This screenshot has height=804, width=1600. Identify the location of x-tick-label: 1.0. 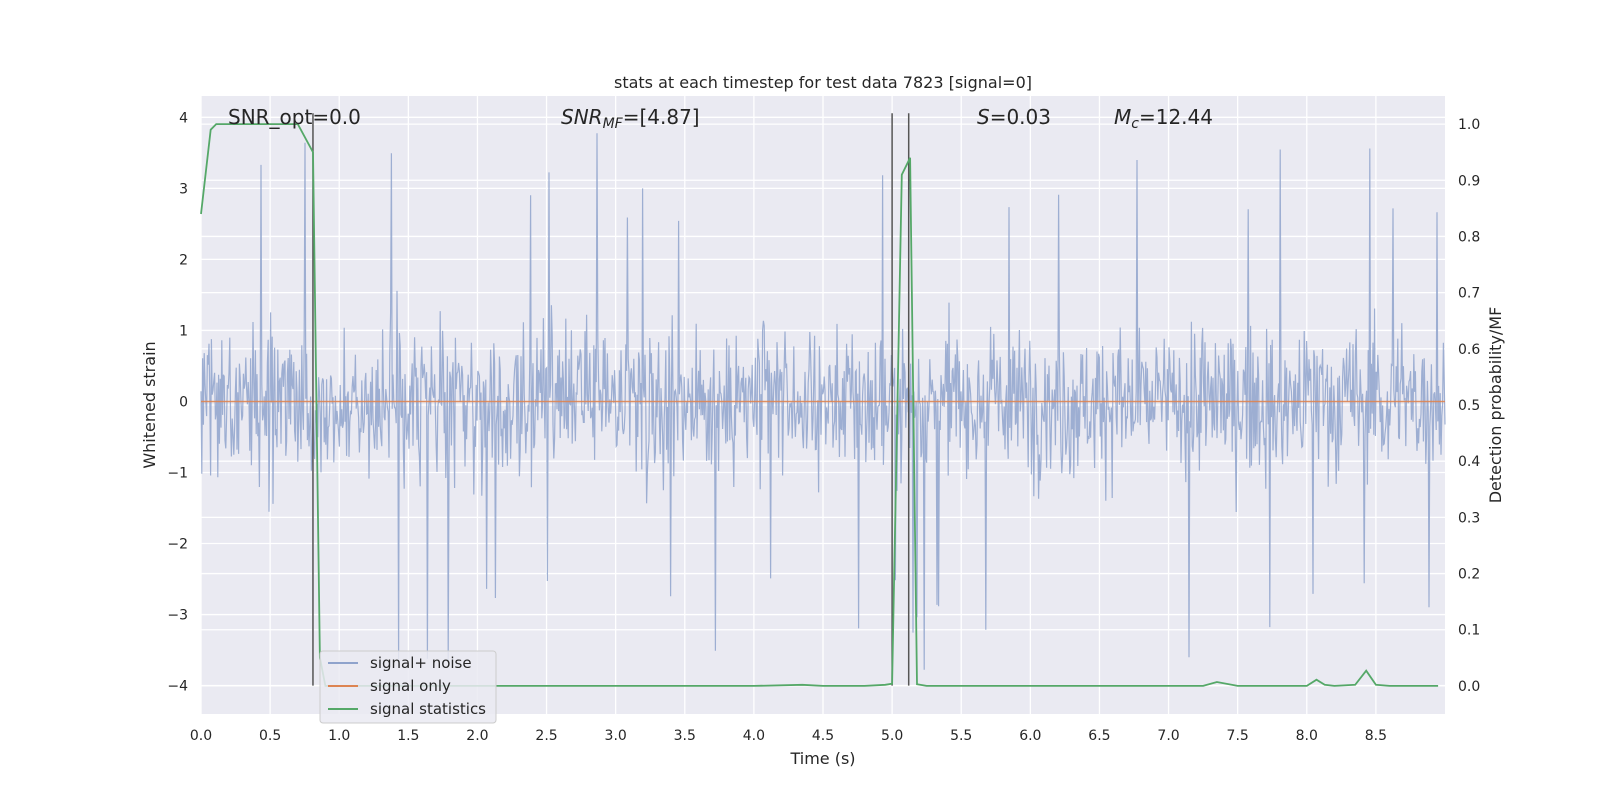
(339, 736).